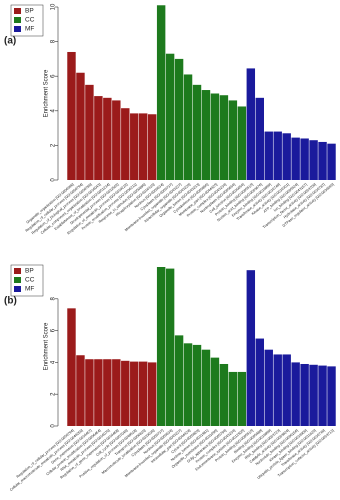  I want to click on panel-label: (a), so click(10, 41).